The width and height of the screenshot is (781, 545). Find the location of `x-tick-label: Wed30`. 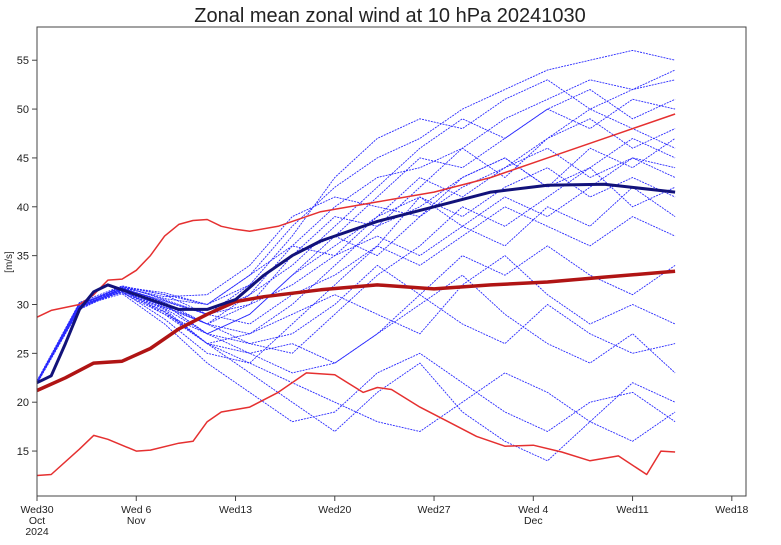

x-tick-label: Wed30 is located at coordinates (36, 510).